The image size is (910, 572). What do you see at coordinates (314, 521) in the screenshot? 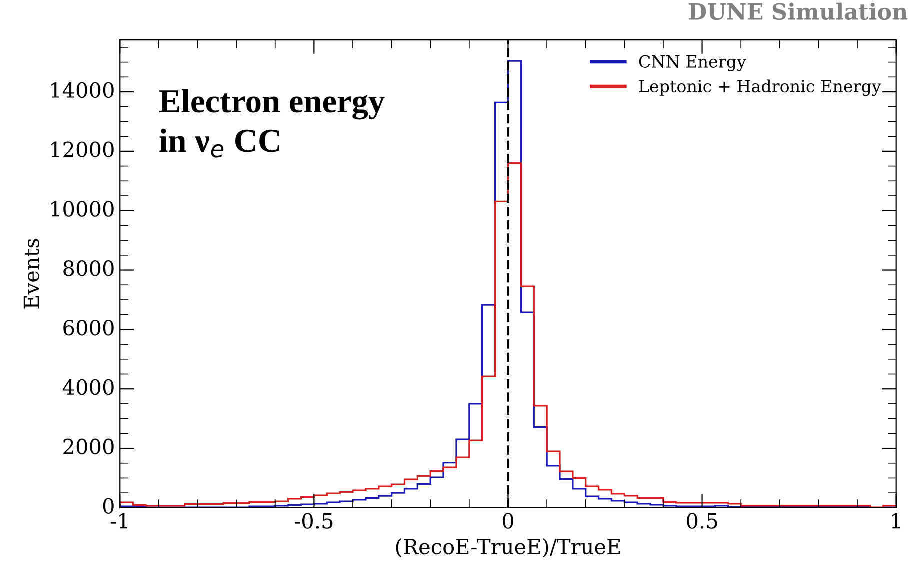
I see `x-tick-label: -0.5` at bounding box center [314, 521].